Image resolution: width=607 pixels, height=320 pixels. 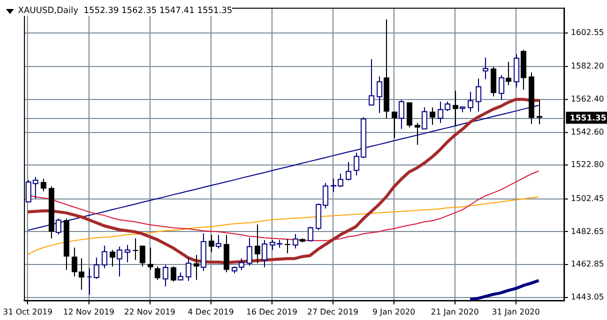 I want to click on chart-title: XAUUSD,Daily 1552.39 1562.35 1547.41 1551.35, so click(x=125, y=11).